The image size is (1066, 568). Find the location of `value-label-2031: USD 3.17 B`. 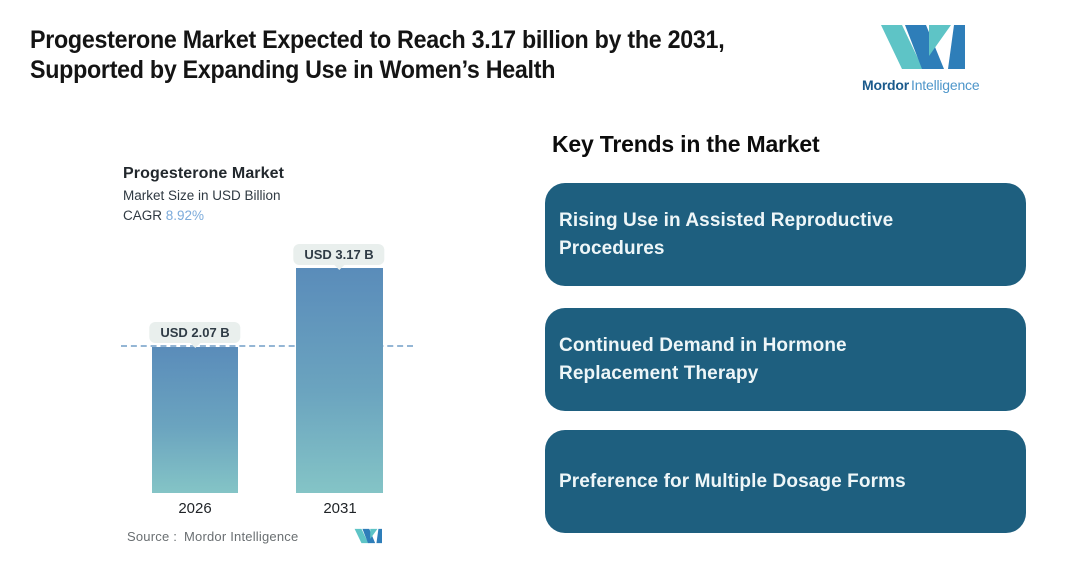

value-label-2031: USD 3.17 B is located at coordinates (339, 257).